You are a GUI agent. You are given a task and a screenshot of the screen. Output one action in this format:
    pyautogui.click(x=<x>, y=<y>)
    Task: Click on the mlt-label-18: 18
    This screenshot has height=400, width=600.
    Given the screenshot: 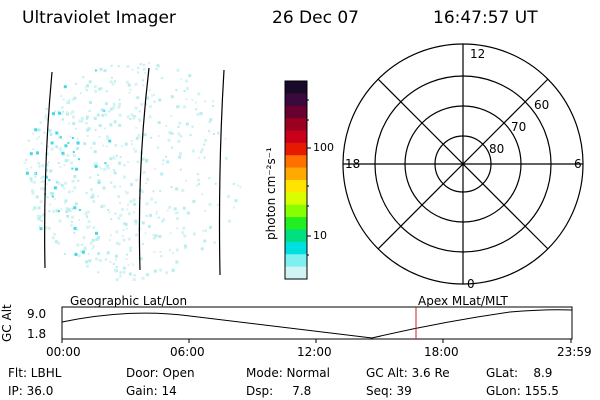 What is the action you would take?
    pyautogui.click(x=353, y=164)
    